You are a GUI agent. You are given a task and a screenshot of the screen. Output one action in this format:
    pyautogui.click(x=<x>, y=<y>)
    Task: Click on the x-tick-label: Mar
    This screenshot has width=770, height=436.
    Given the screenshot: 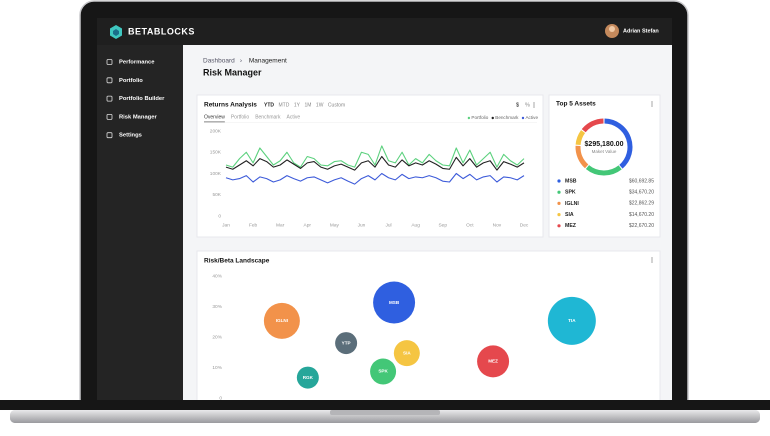 What is the action you would take?
    pyautogui.click(x=280, y=225)
    